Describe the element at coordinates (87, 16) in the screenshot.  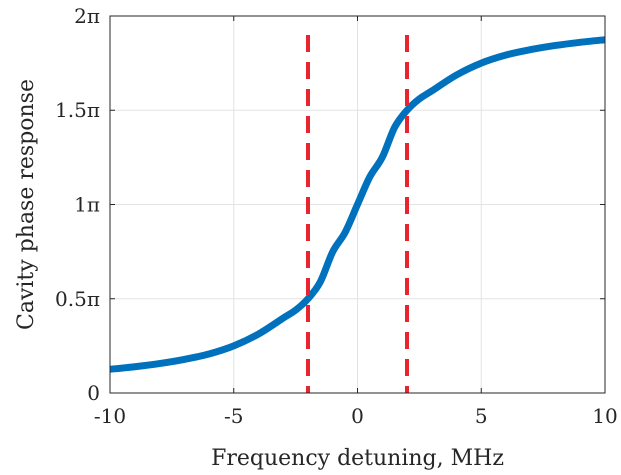
I see `y-tick-label: 2π` at that location.